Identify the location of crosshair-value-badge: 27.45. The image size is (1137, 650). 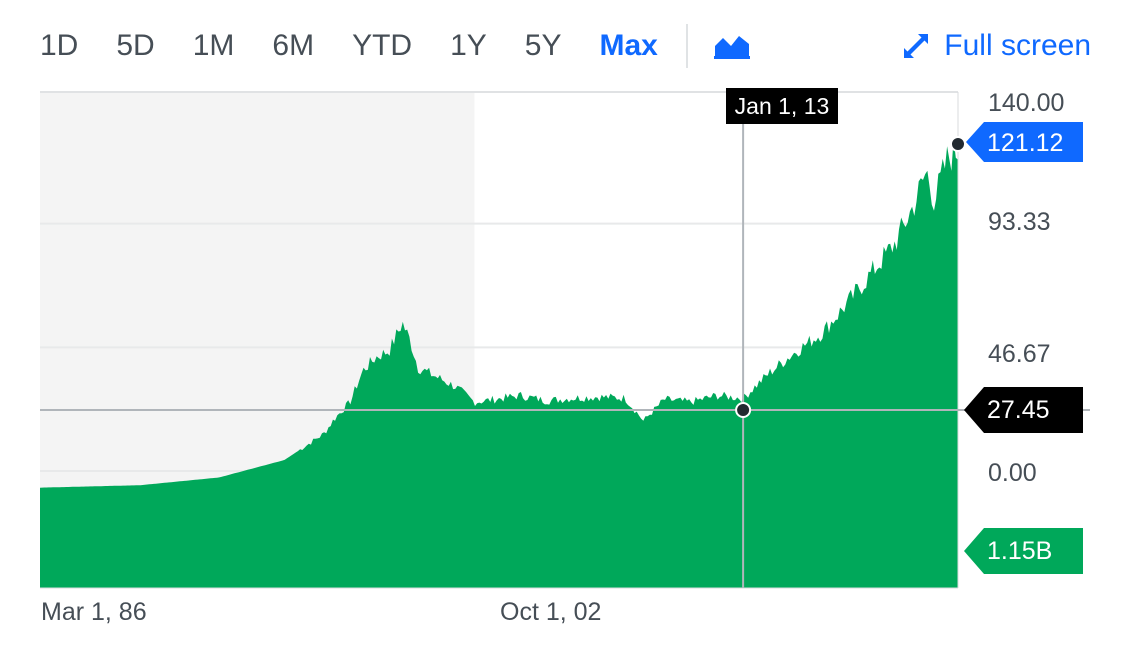
(1023, 410).